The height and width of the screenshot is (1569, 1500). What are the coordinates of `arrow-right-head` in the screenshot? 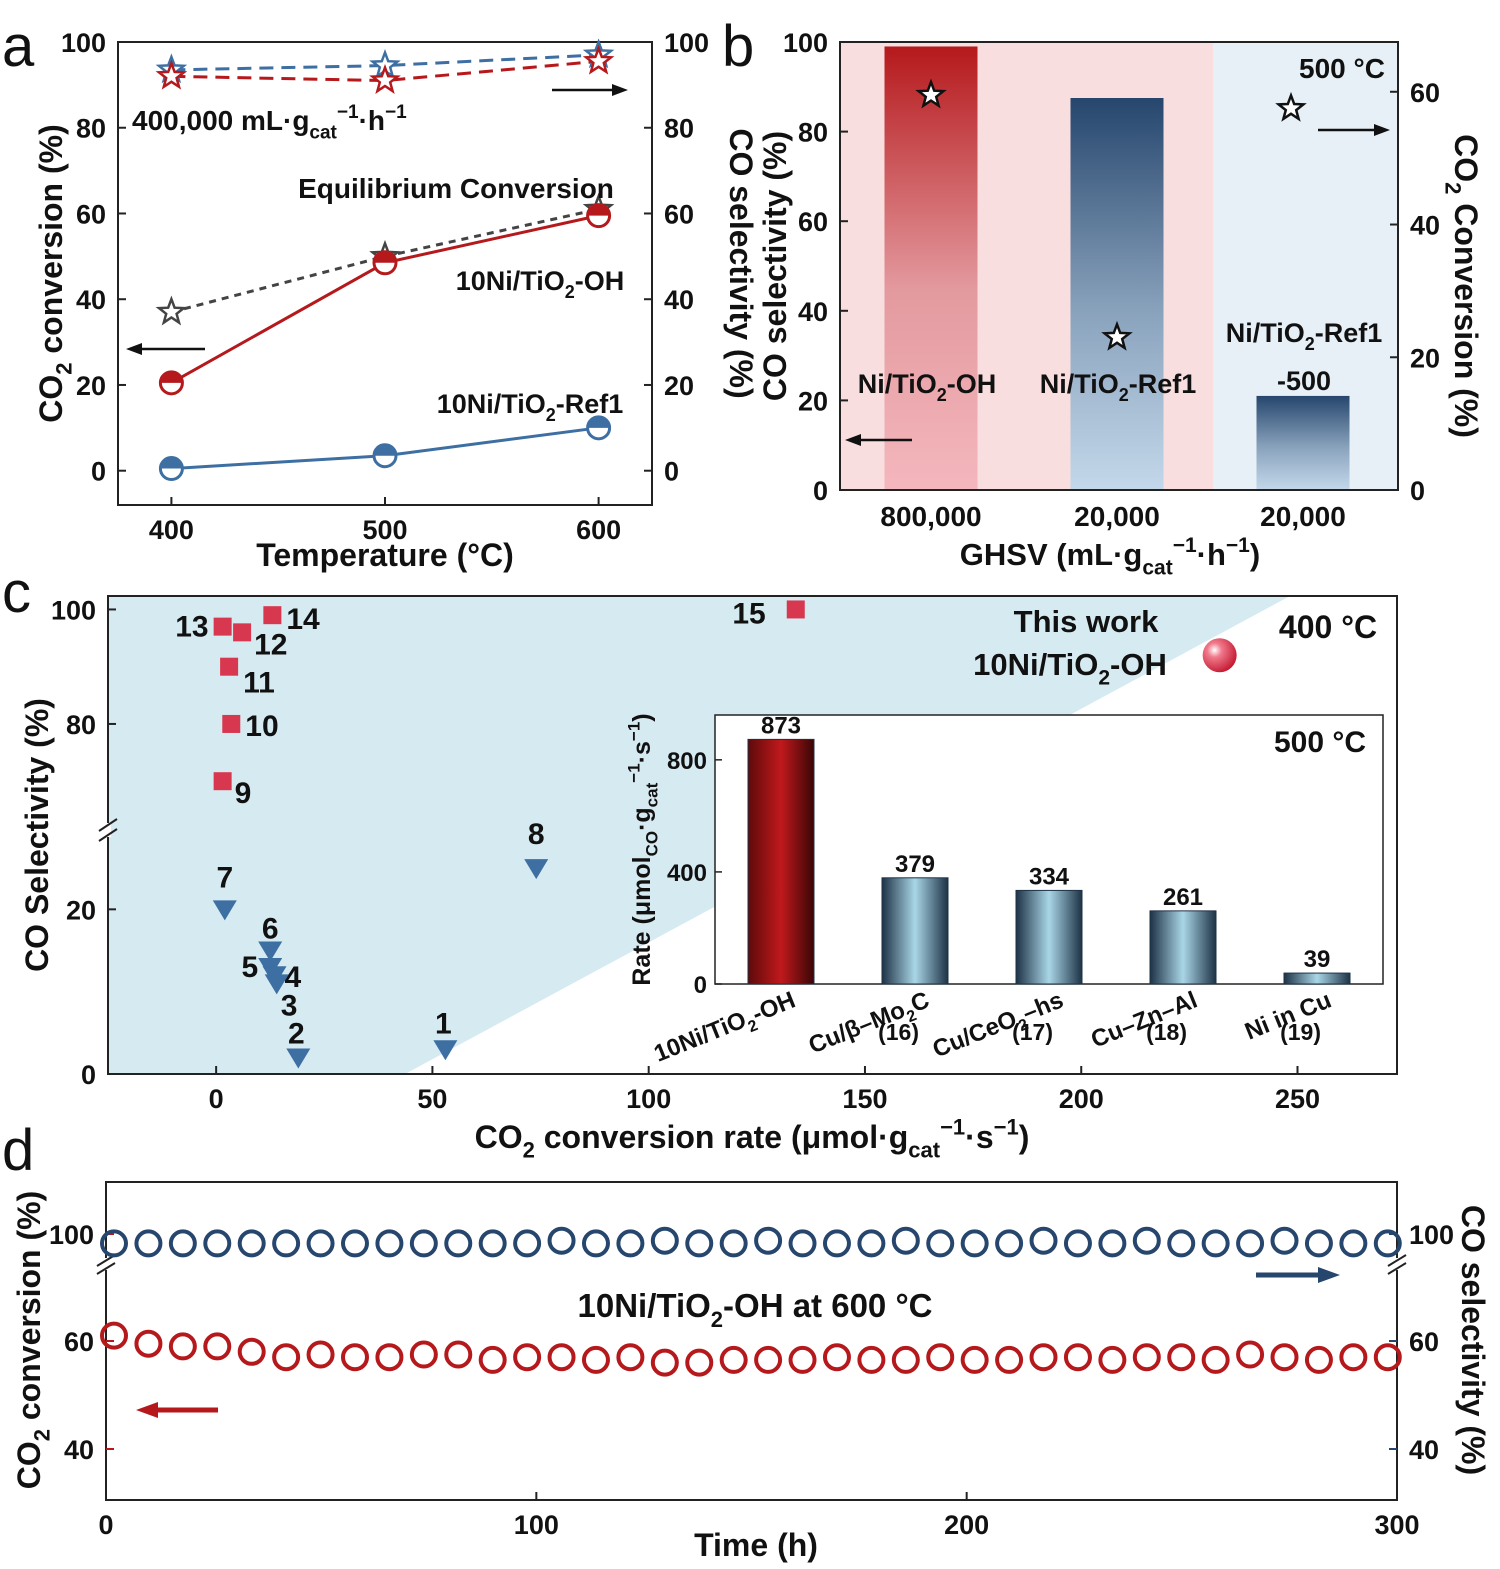 It's located at (1382, 130).